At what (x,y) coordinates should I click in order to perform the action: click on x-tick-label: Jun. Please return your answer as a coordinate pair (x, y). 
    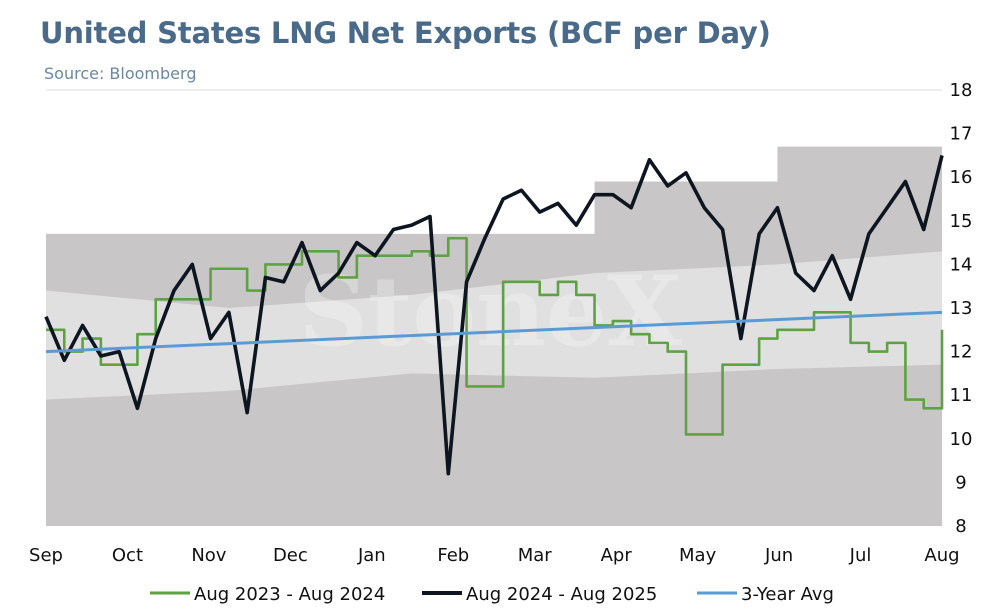
    Looking at the image, I should click on (778, 555).